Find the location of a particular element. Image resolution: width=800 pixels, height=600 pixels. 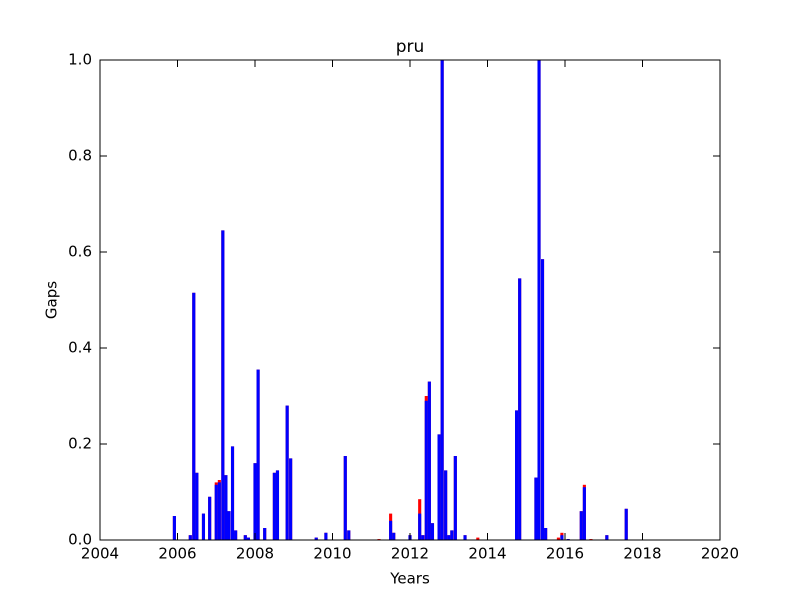

y-axis-label: Gaps is located at coordinates (52, 300).